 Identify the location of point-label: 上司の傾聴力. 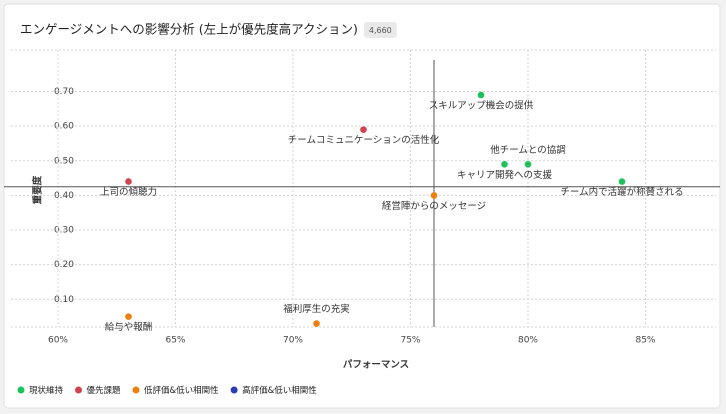
(128, 192).